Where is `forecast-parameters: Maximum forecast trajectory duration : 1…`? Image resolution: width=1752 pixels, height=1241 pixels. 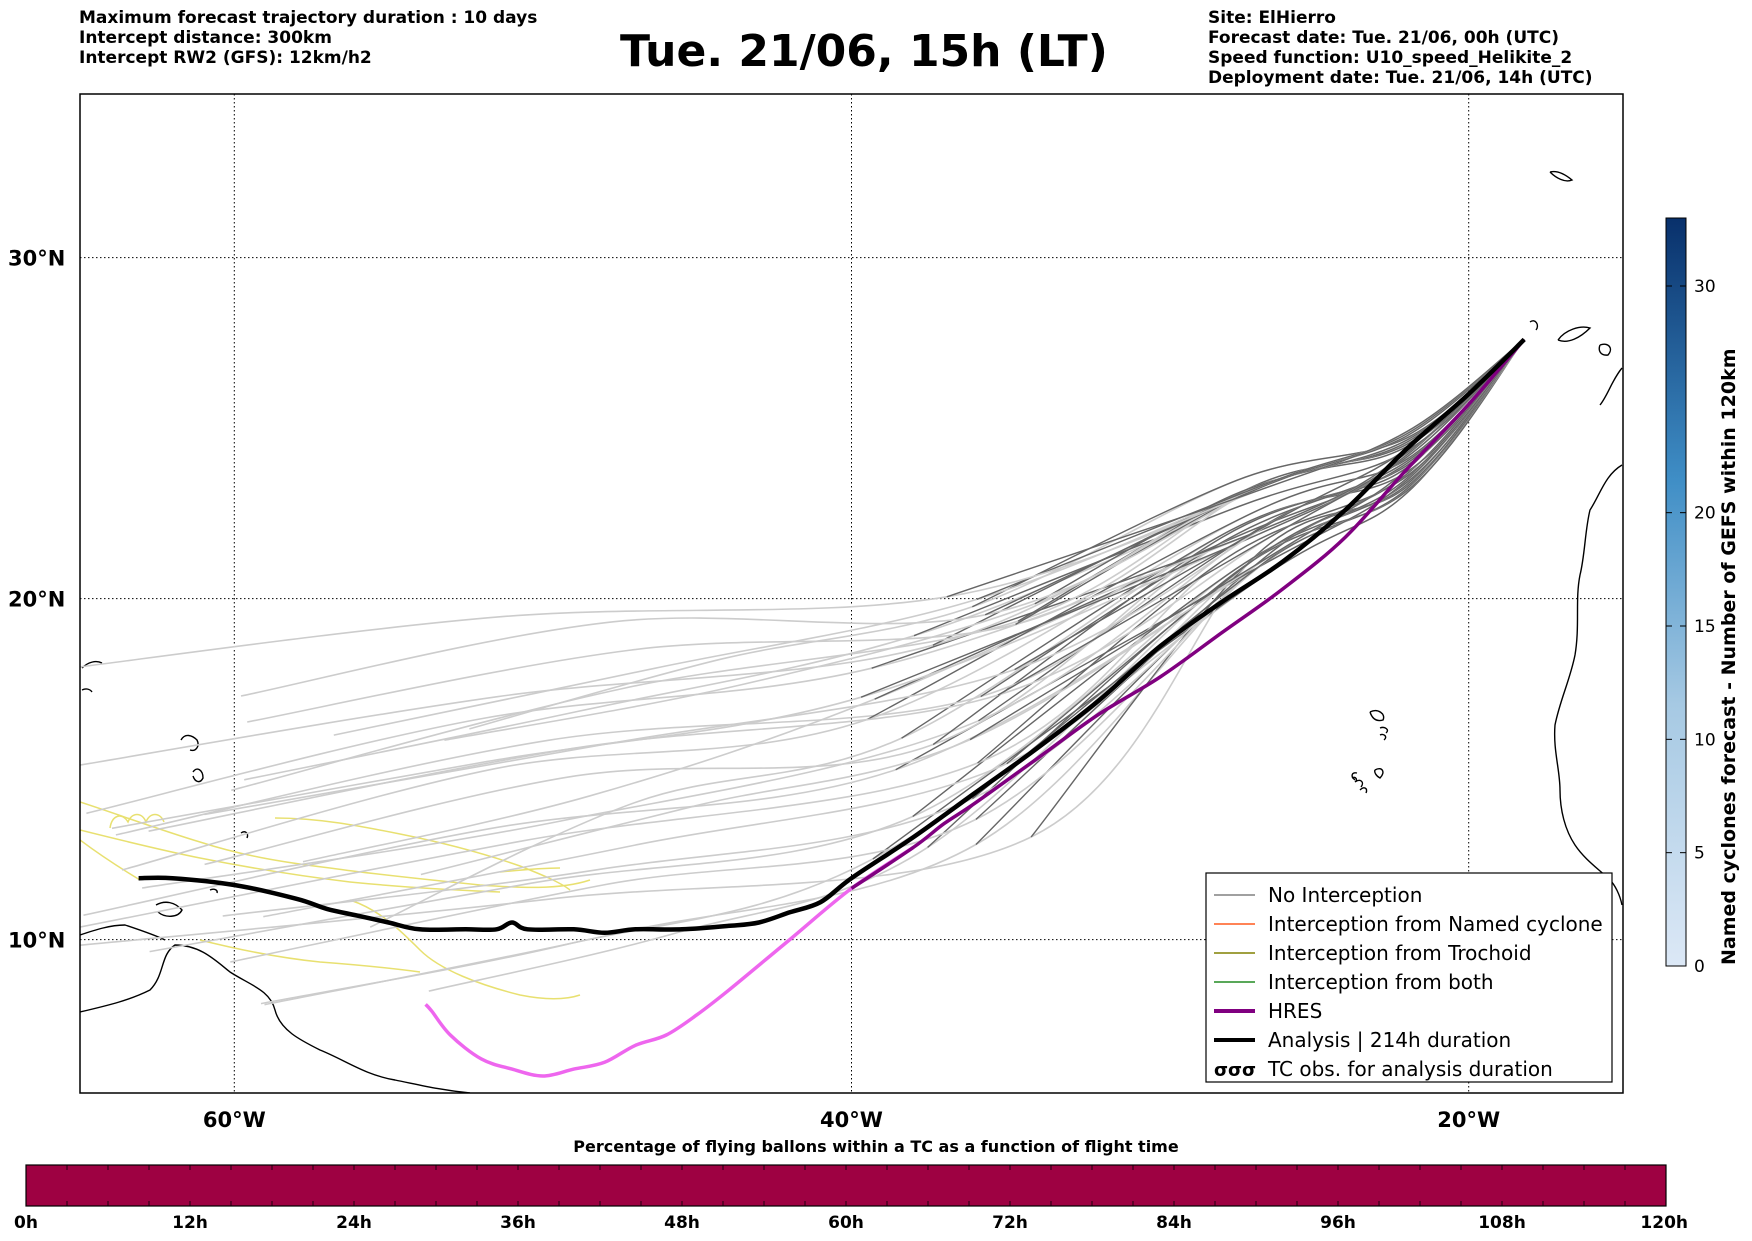 forecast-parameters: Maximum forecast trajectory duration : 1… is located at coordinates (308, 38).